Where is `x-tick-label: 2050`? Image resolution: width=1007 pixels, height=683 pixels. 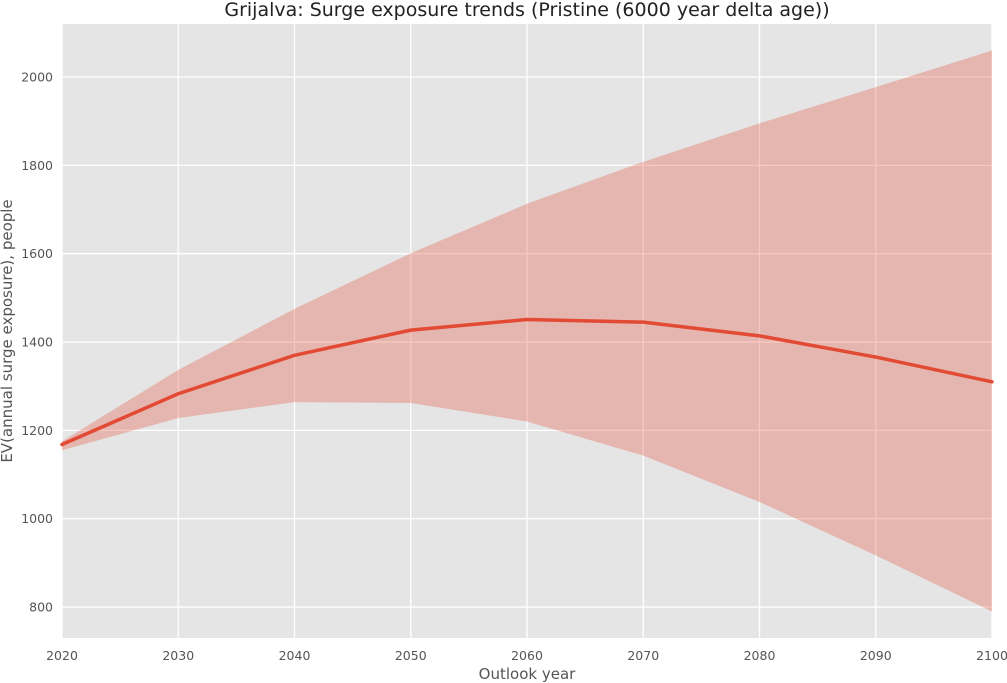 x-tick-label: 2050 is located at coordinates (411, 655).